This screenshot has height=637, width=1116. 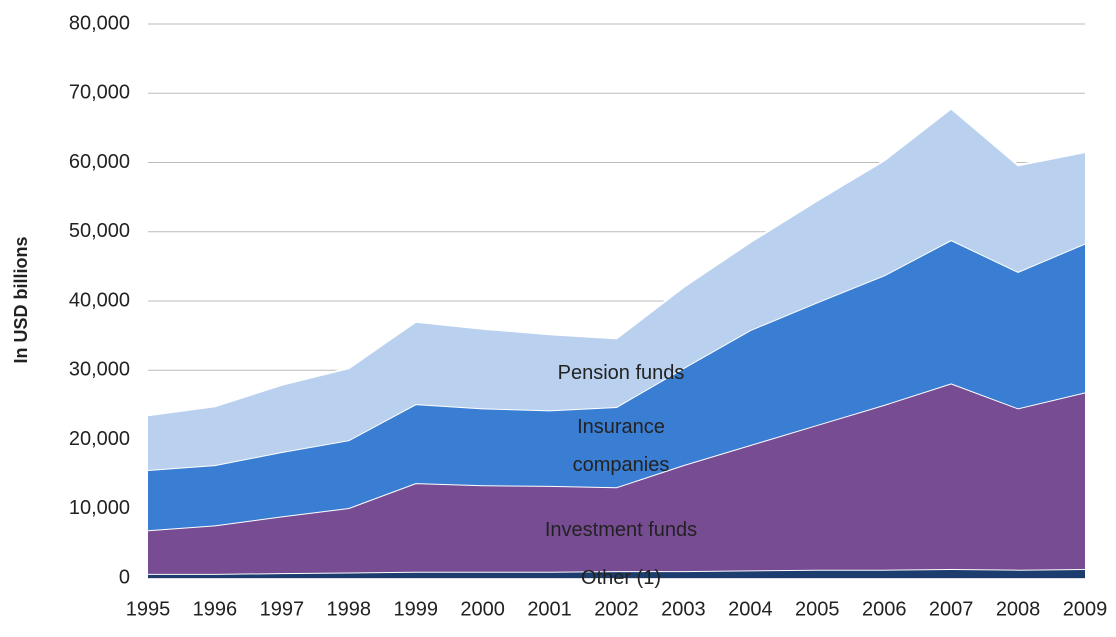 What do you see at coordinates (124, 577) in the screenshot?
I see `y-tick-label: 0` at bounding box center [124, 577].